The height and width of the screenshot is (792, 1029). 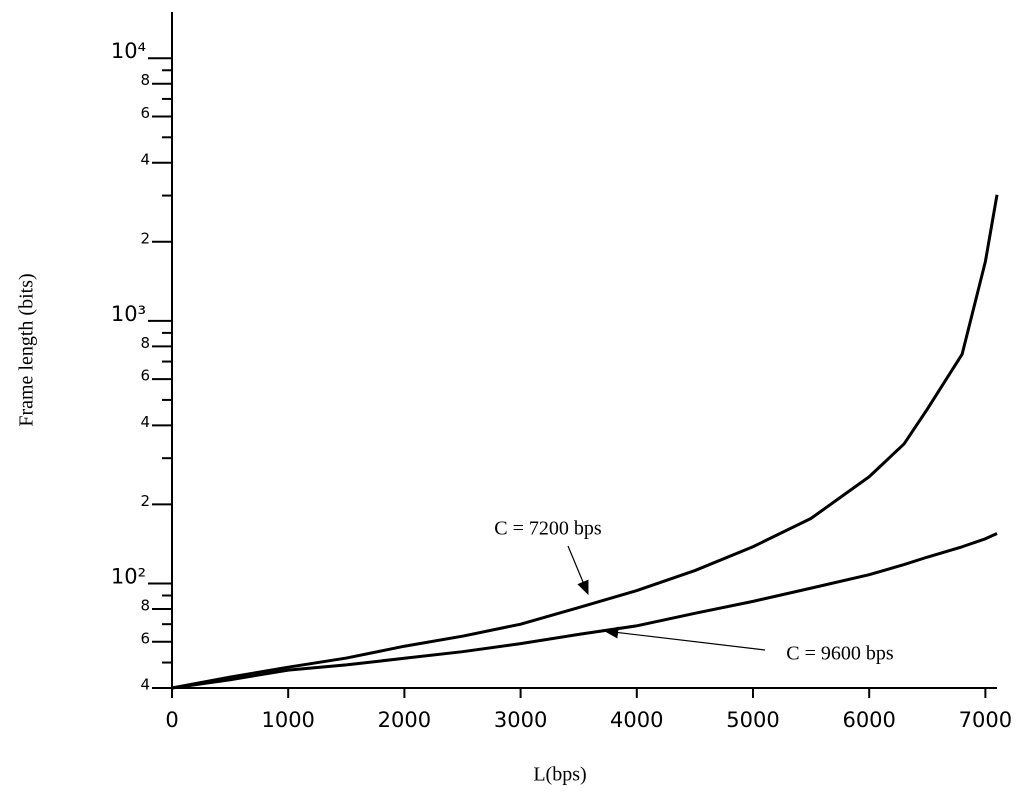 What do you see at coordinates (404, 720) in the screenshot?
I see `x-tick-label: 2000` at bounding box center [404, 720].